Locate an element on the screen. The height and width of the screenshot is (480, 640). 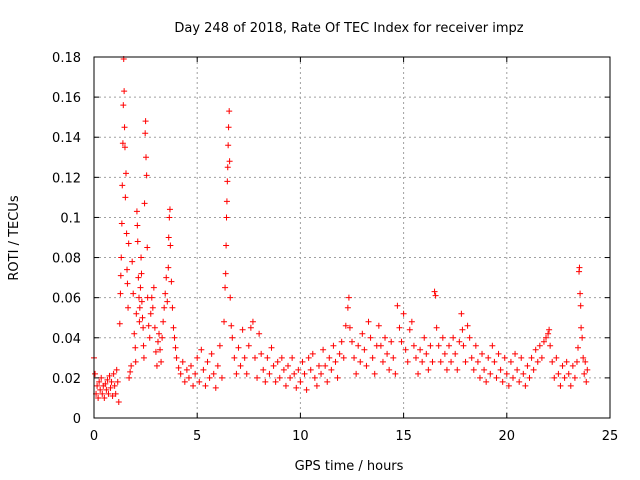
x-tick-label: 5 is located at coordinates (197, 436).